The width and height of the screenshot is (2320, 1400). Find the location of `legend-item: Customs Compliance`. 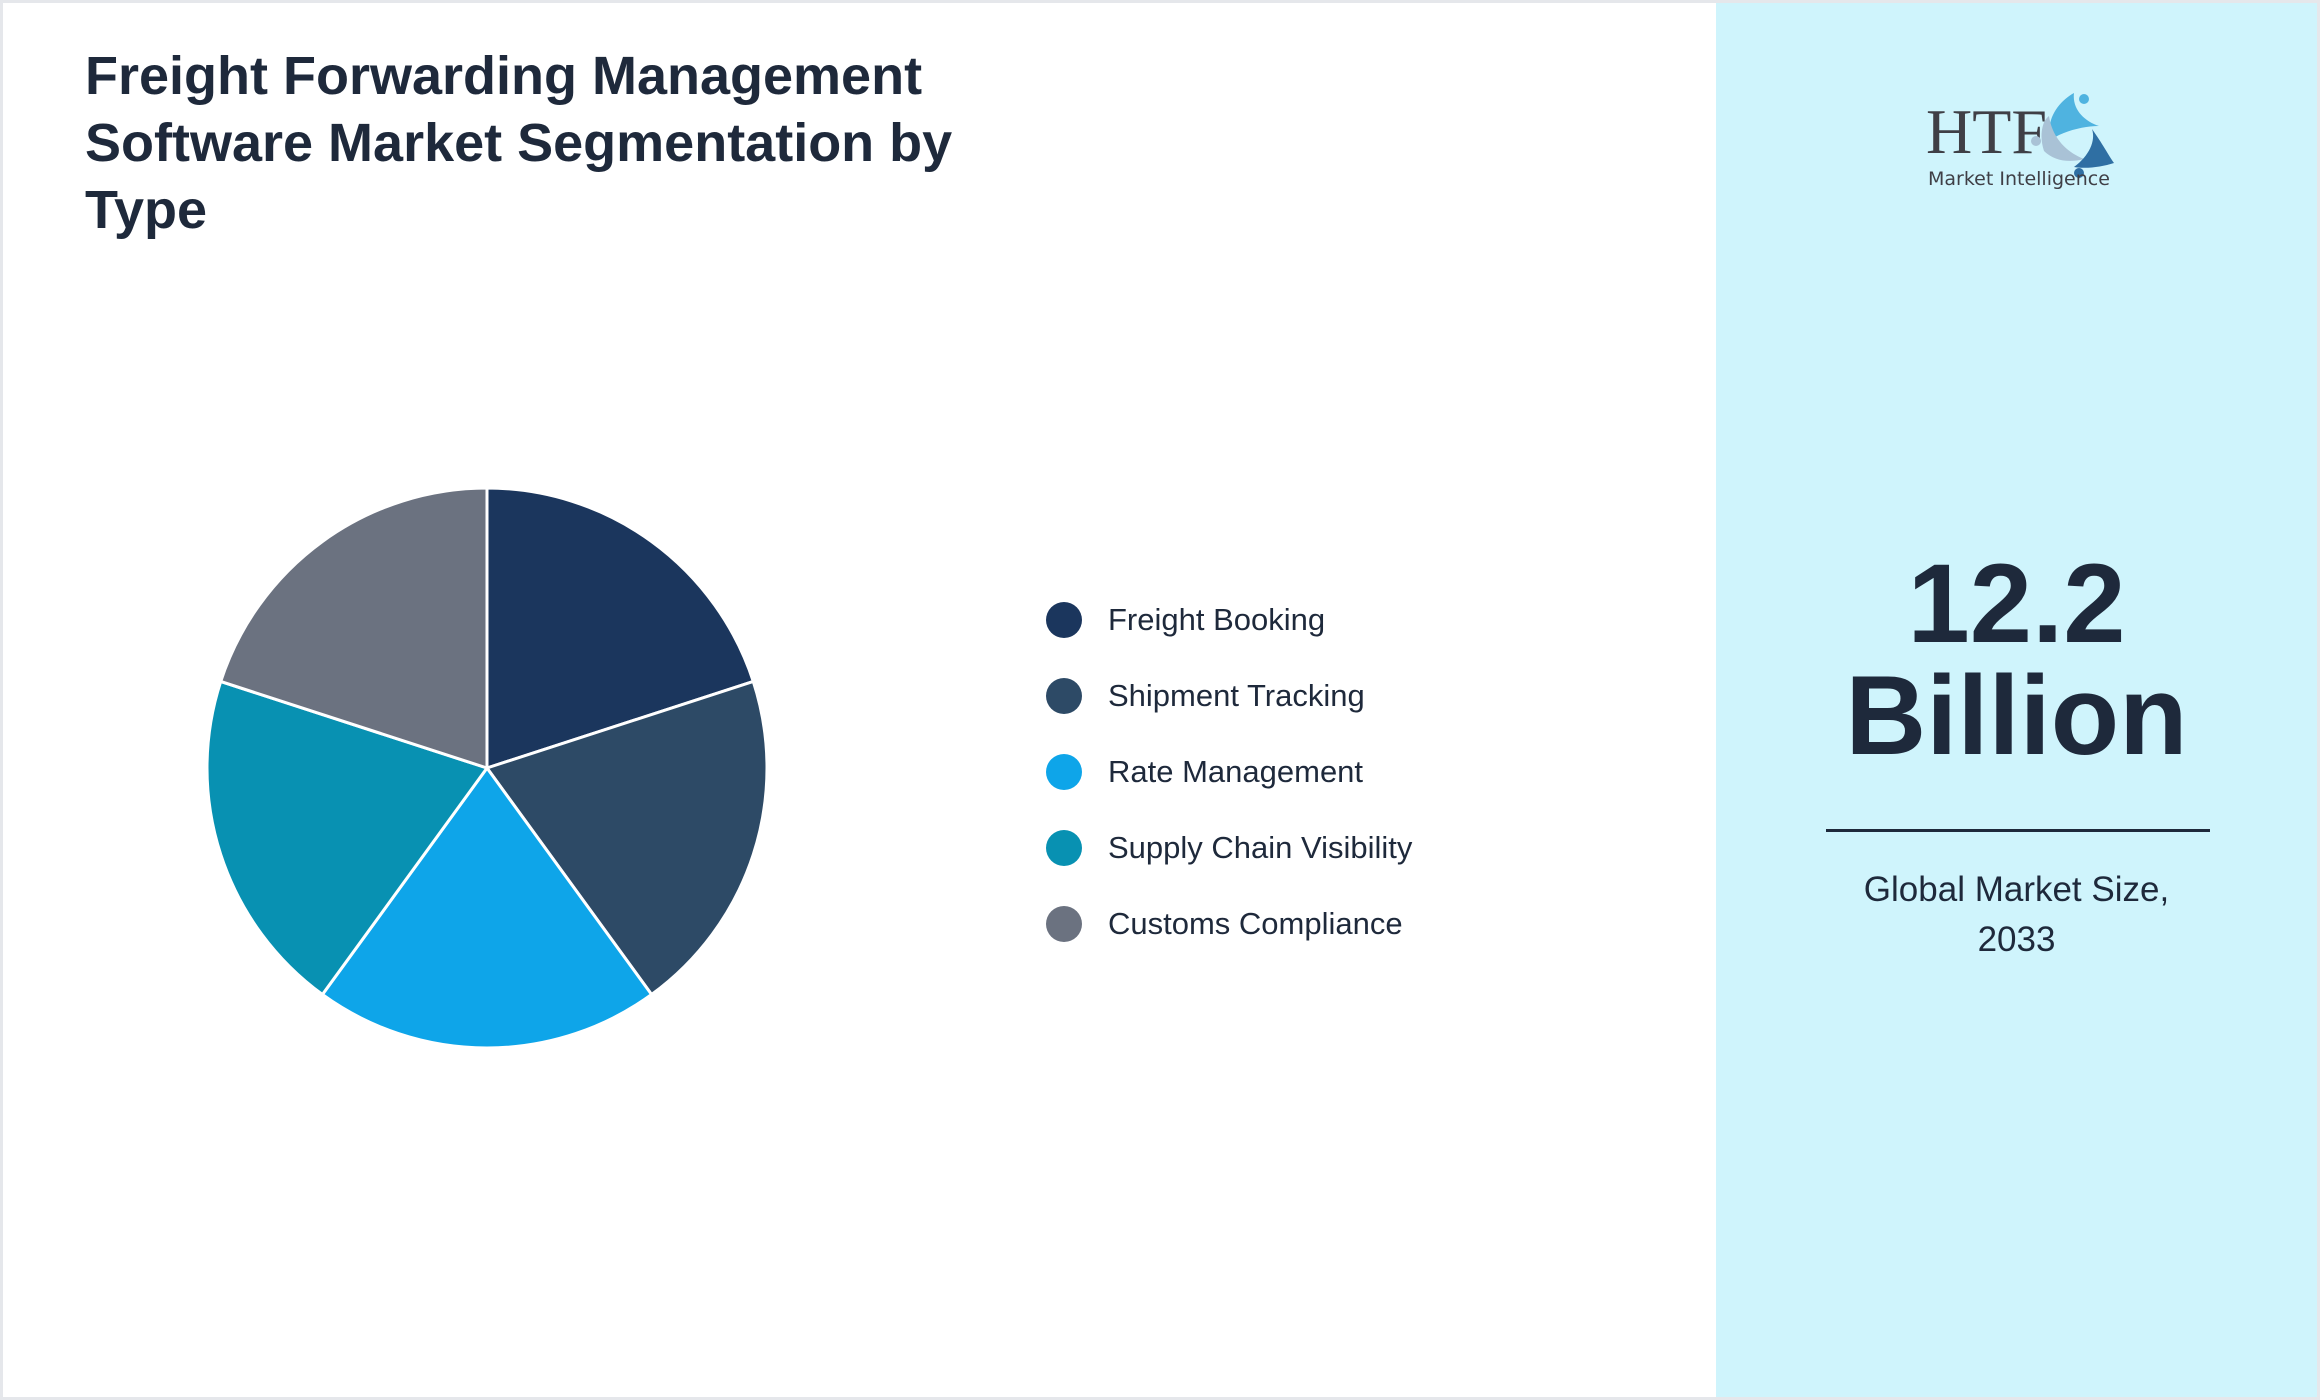

legend-item: Customs Compliance is located at coordinates (1229, 924).